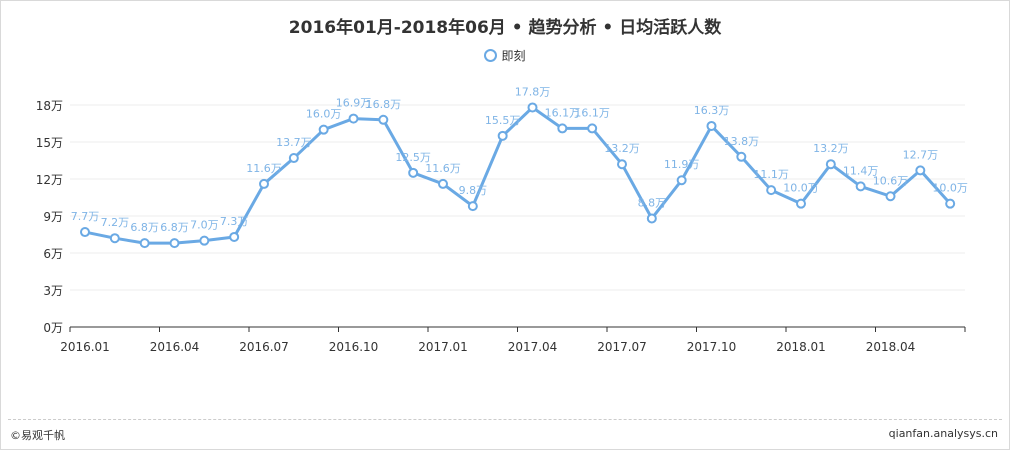 The height and width of the screenshot is (450, 1010). What do you see at coordinates (801, 347) in the screenshot?
I see `x-tick-label: 2018.01` at bounding box center [801, 347].